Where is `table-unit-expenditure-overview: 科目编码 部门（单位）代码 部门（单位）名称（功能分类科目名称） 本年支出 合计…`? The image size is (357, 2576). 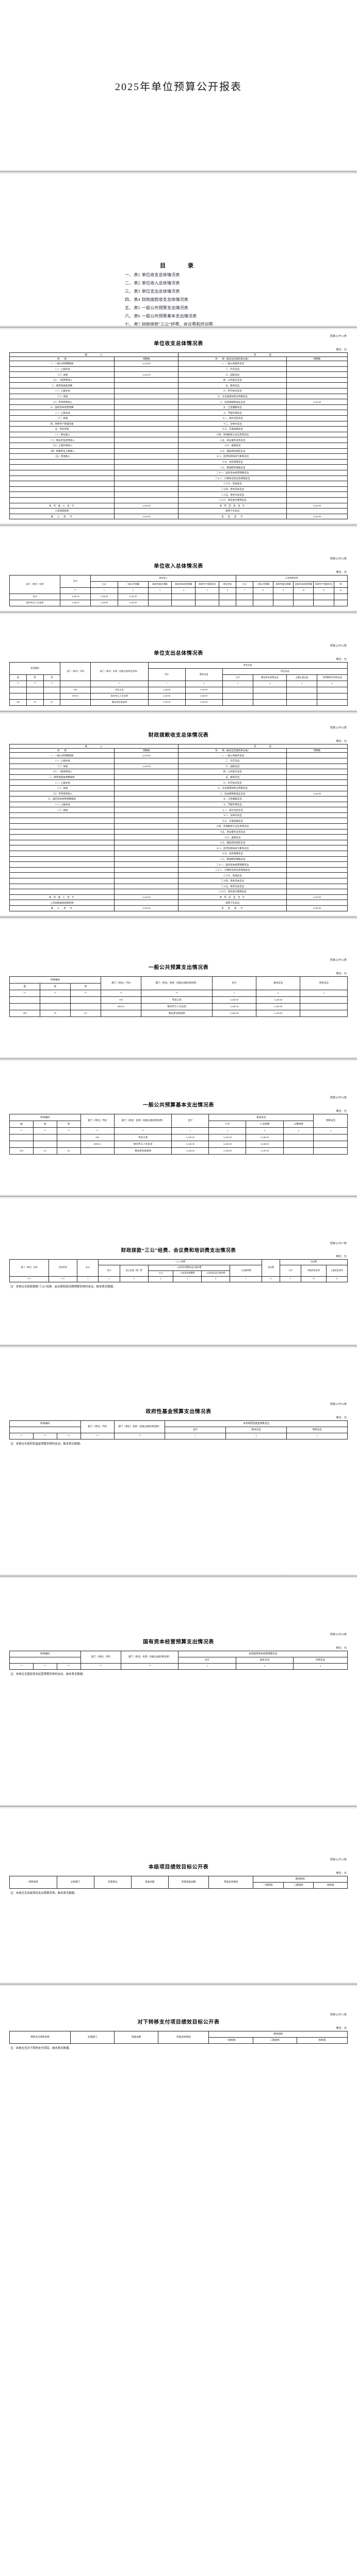 table-unit-expenditure-overview: 科目编码 部门（单位）代码 部门（单位）名称（功能分类科目名称） 本年支出 合计… is located at coordinates (178, 684).